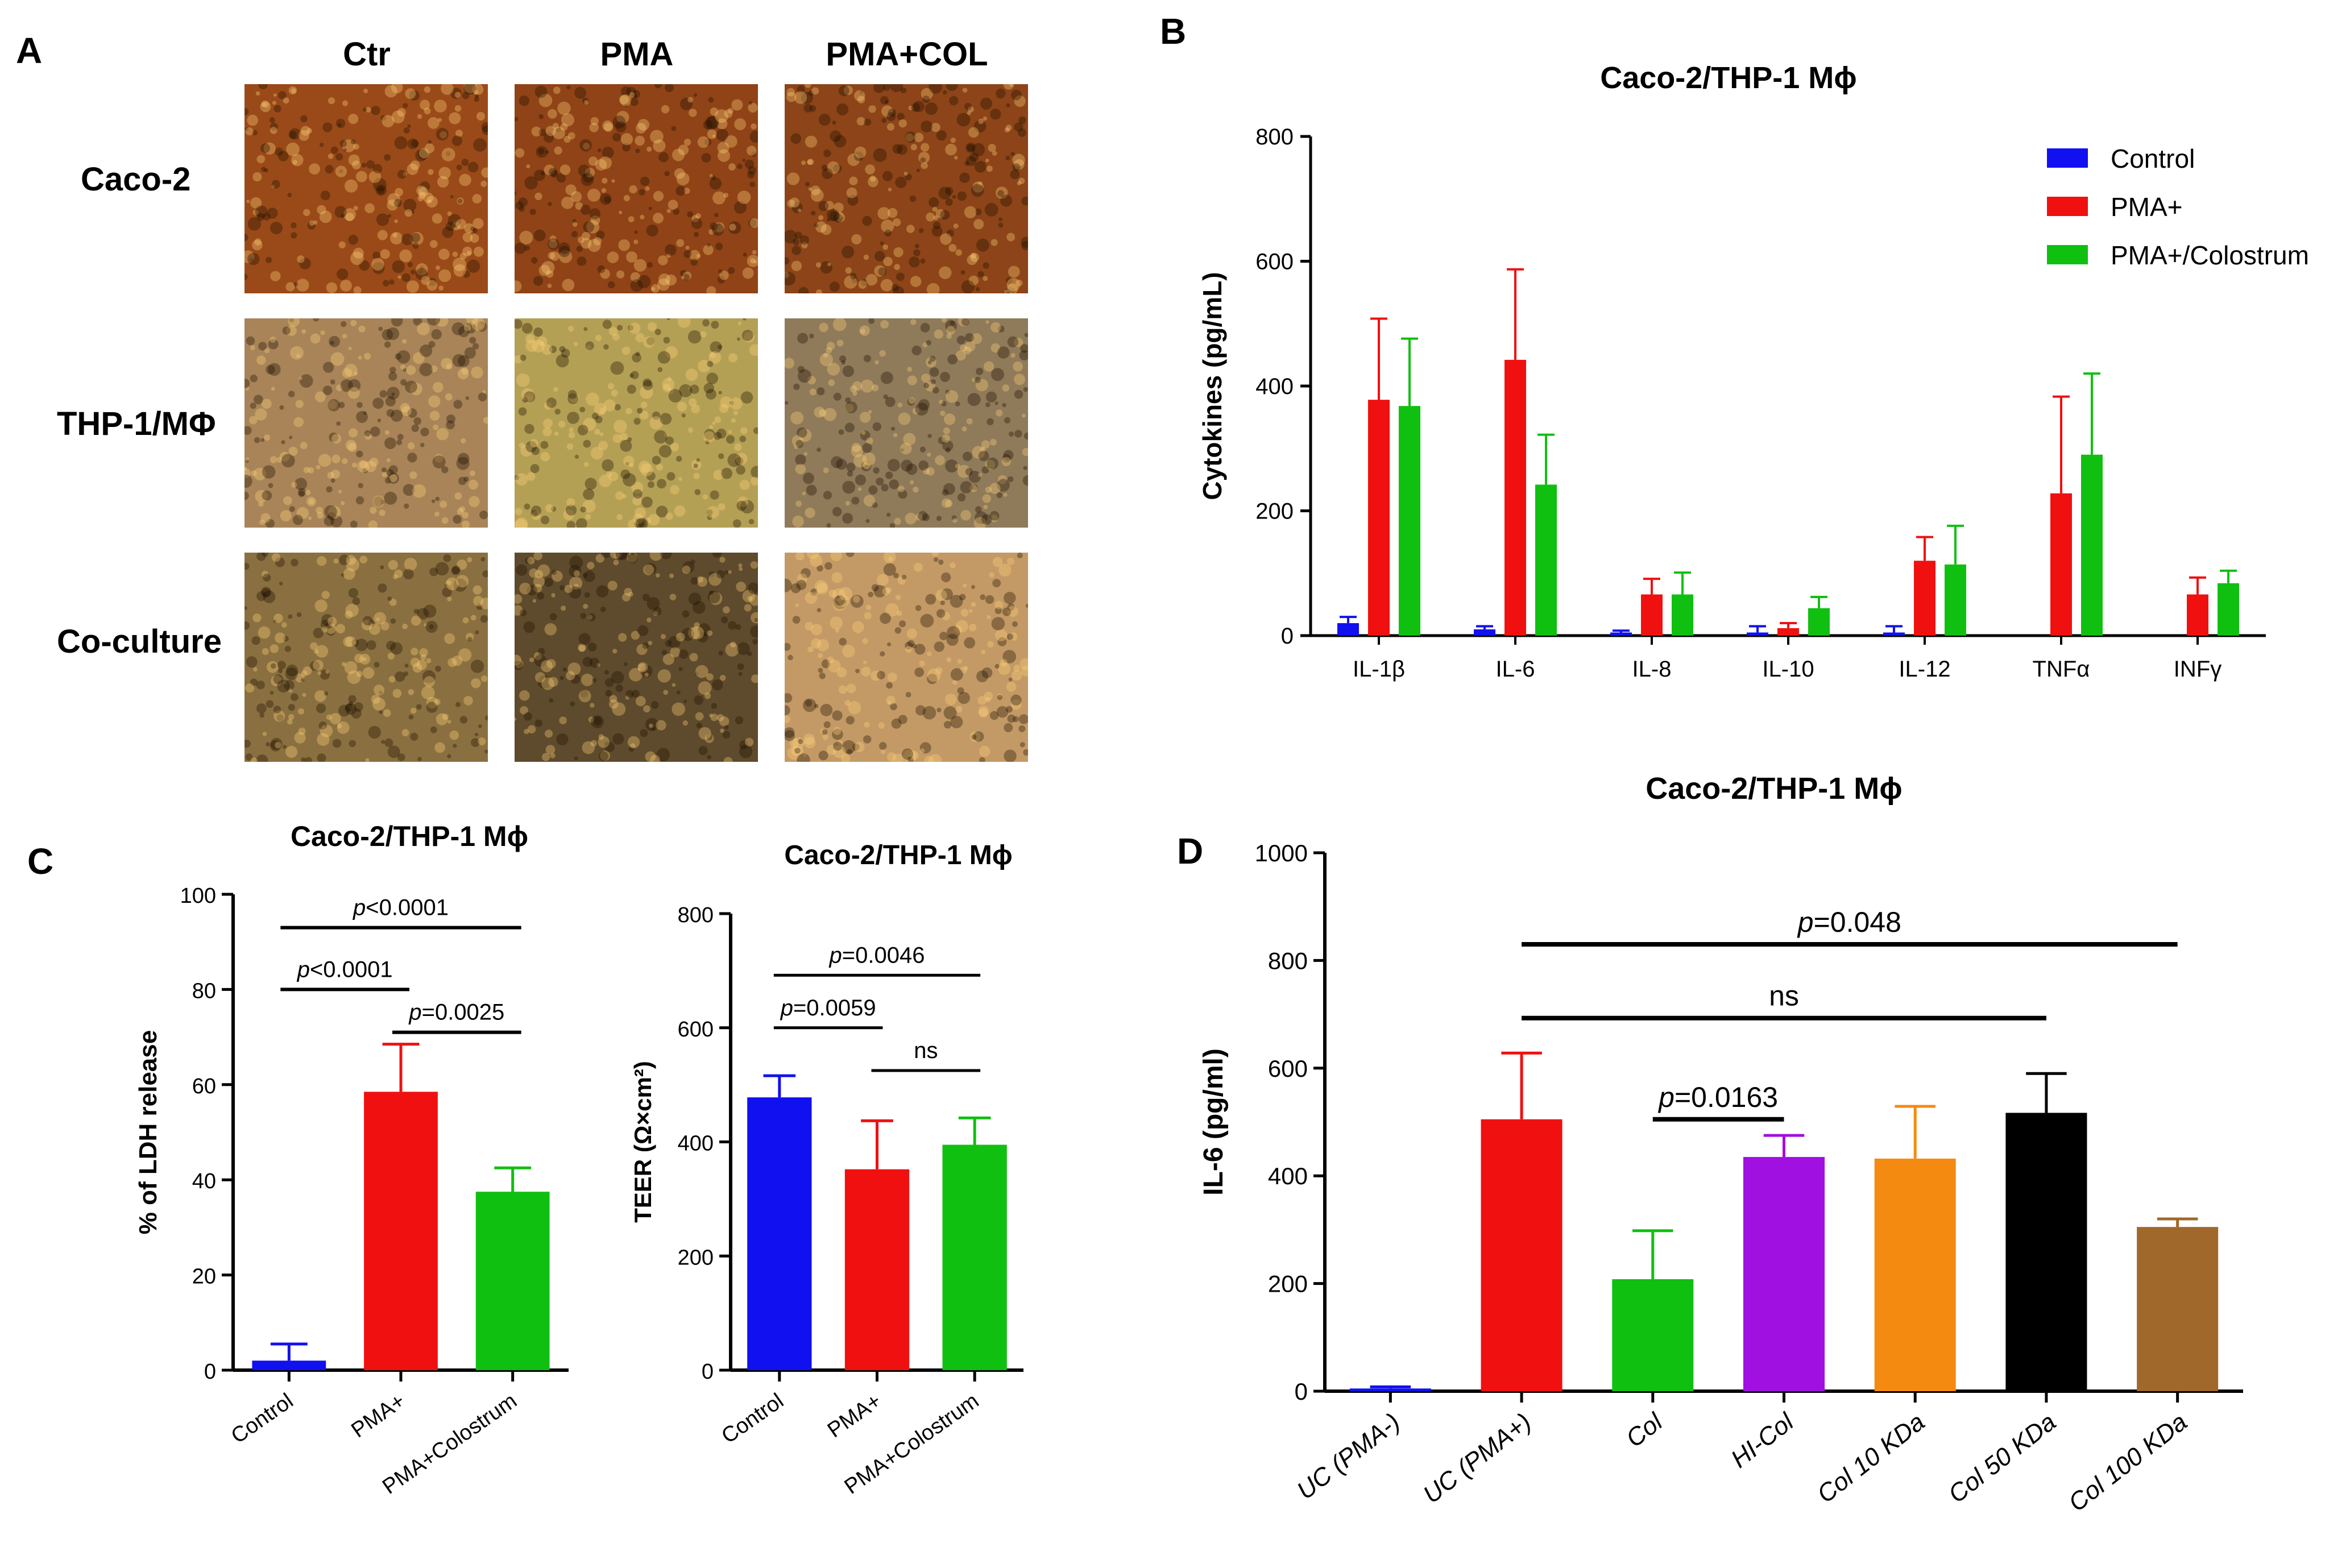  What do you see at coordinates (366, 423) in the screenshot?
I see `micrograph-r1-c0` at bounding box center [366, 423].